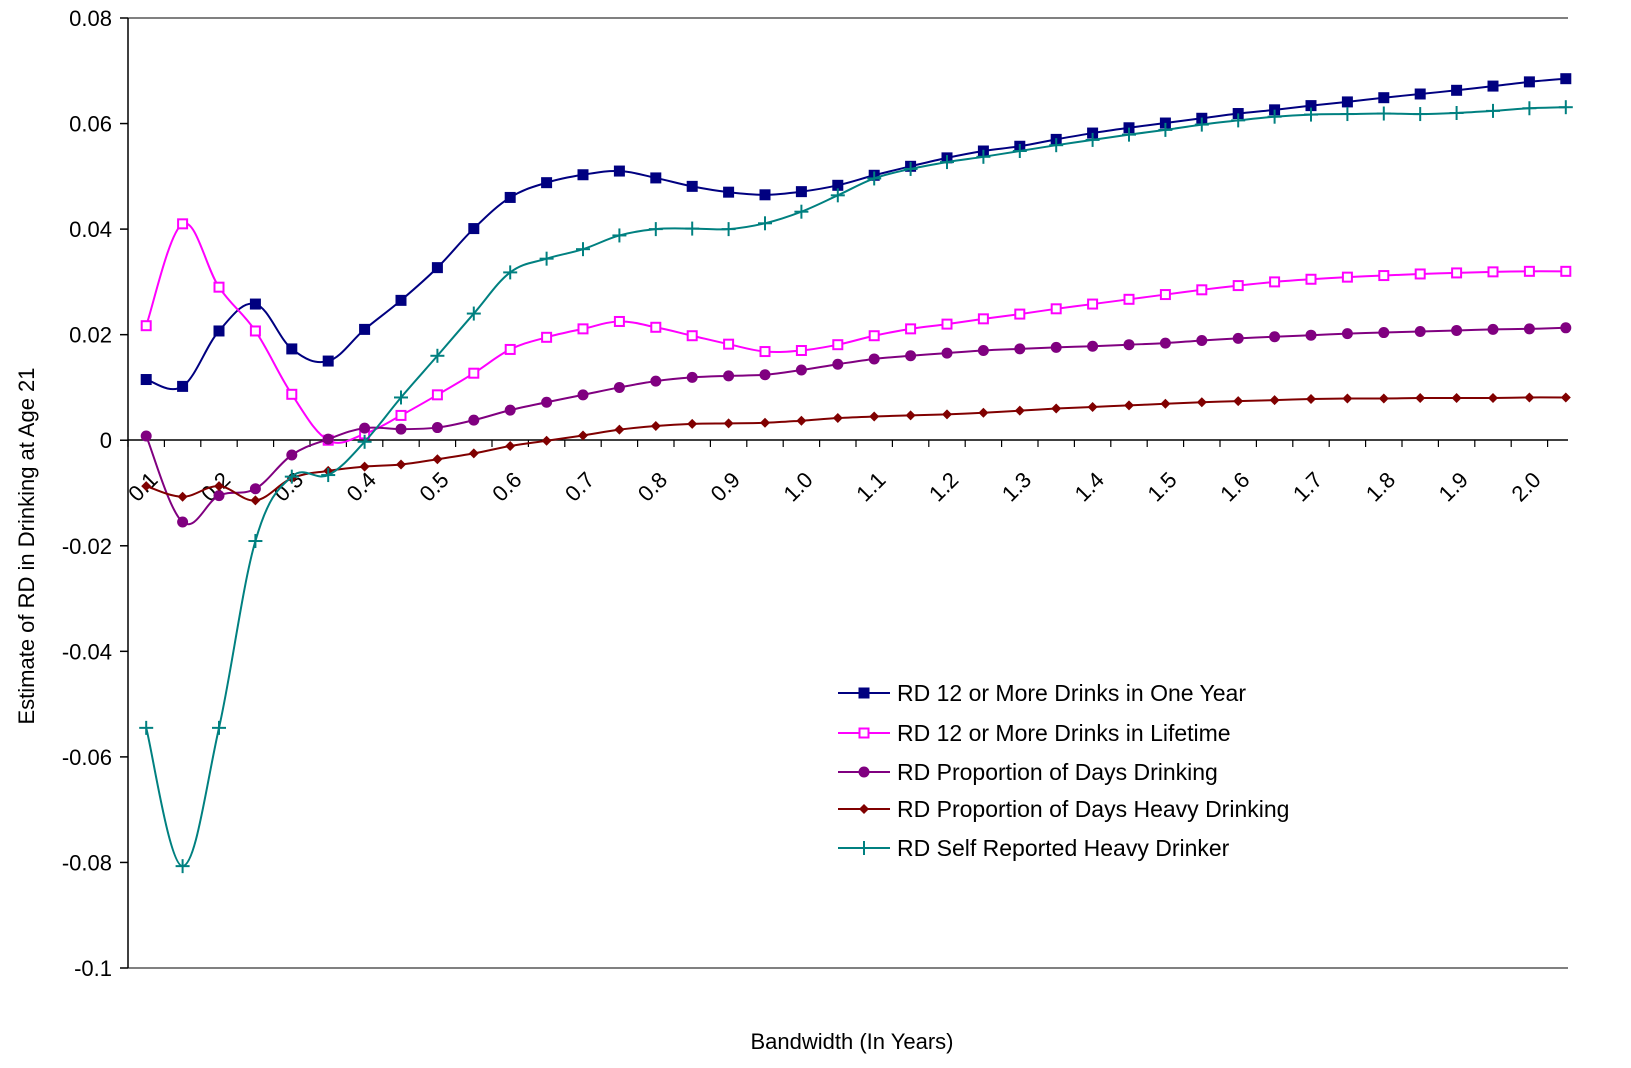 This screenshot has width=1631, height=1068. I want to click on x-tick-label: 1.3, so click(1016, 486).